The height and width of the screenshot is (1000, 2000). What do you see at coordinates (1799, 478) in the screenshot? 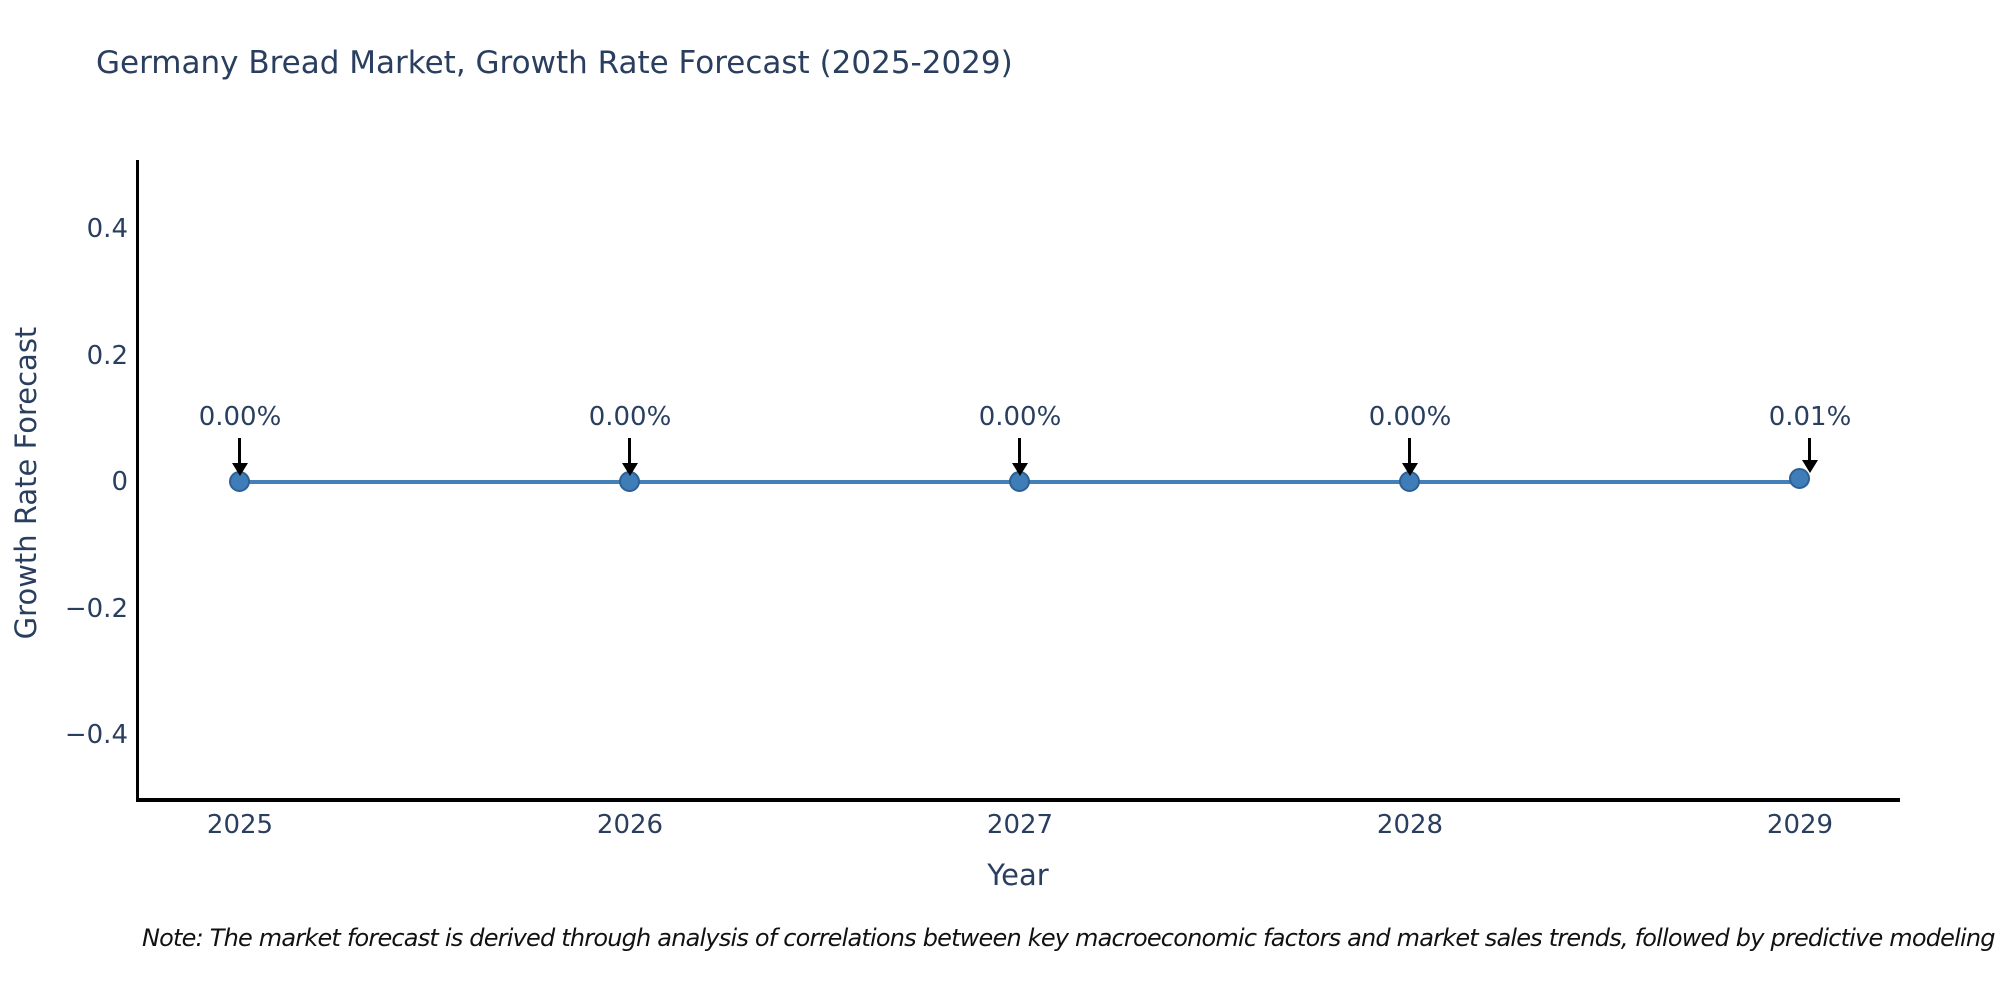
I see `data-point-marker-2029` at bounding box center [1799, 478].